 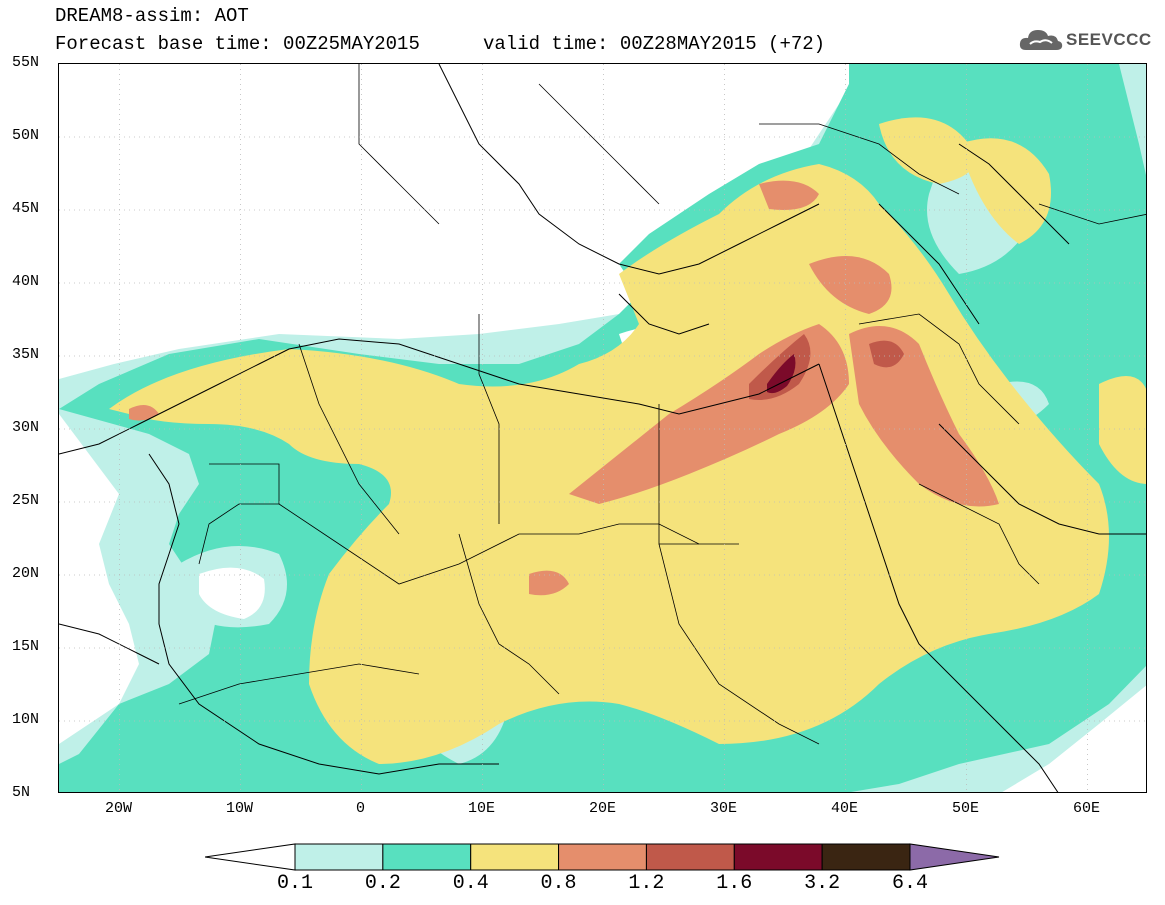 I want to click on lat-label: 40N, so click(x=26, y=281).